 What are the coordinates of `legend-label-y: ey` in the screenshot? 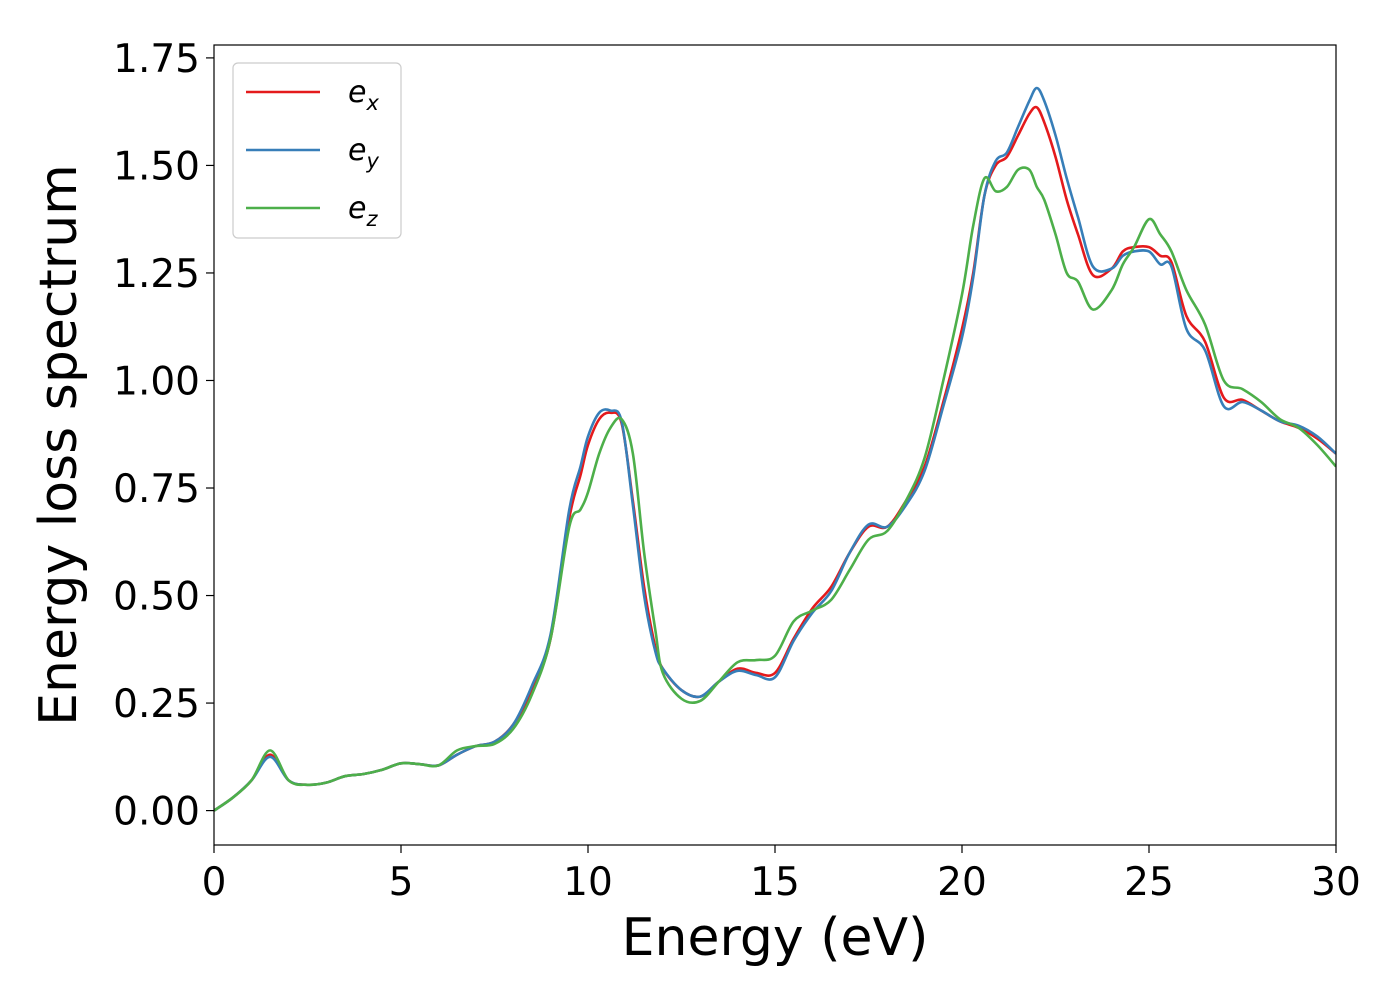 It's located at (363, 153).